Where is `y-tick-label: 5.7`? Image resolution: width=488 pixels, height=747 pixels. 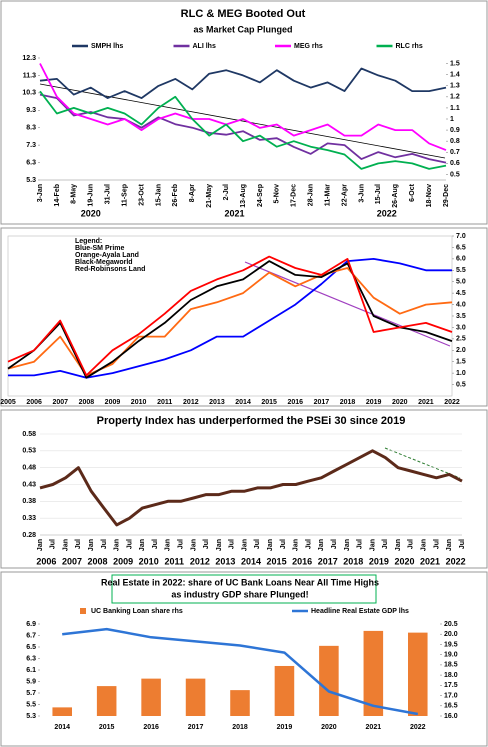 y-tick-label: 5.7 is located at coordinates (31, 693).